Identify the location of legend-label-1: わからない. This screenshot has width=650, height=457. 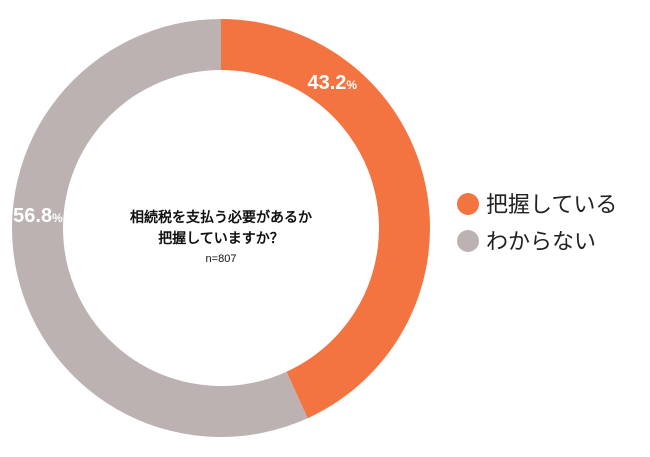
(541, 242).